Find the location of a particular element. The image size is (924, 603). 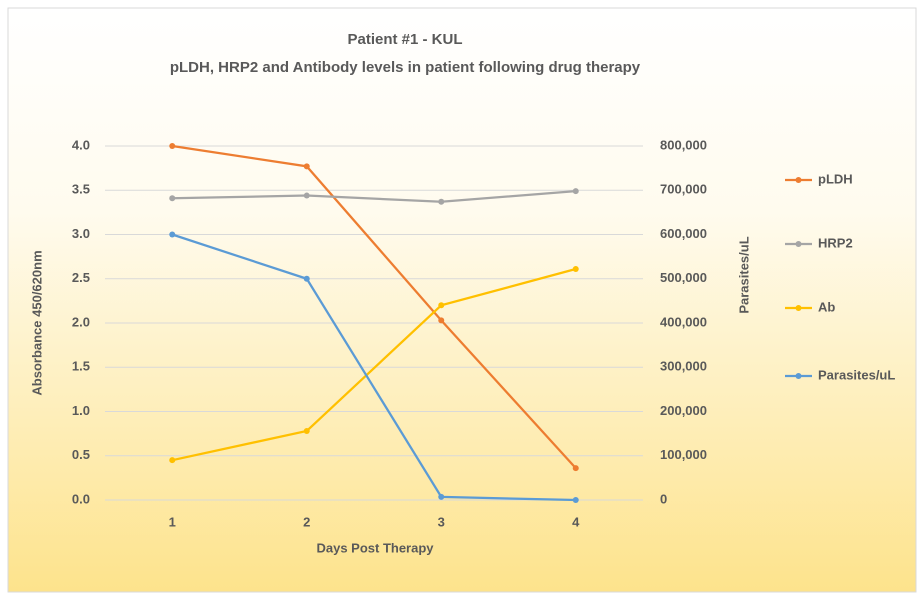

x-tick-label: 2 is located at coordinates (306, 521).